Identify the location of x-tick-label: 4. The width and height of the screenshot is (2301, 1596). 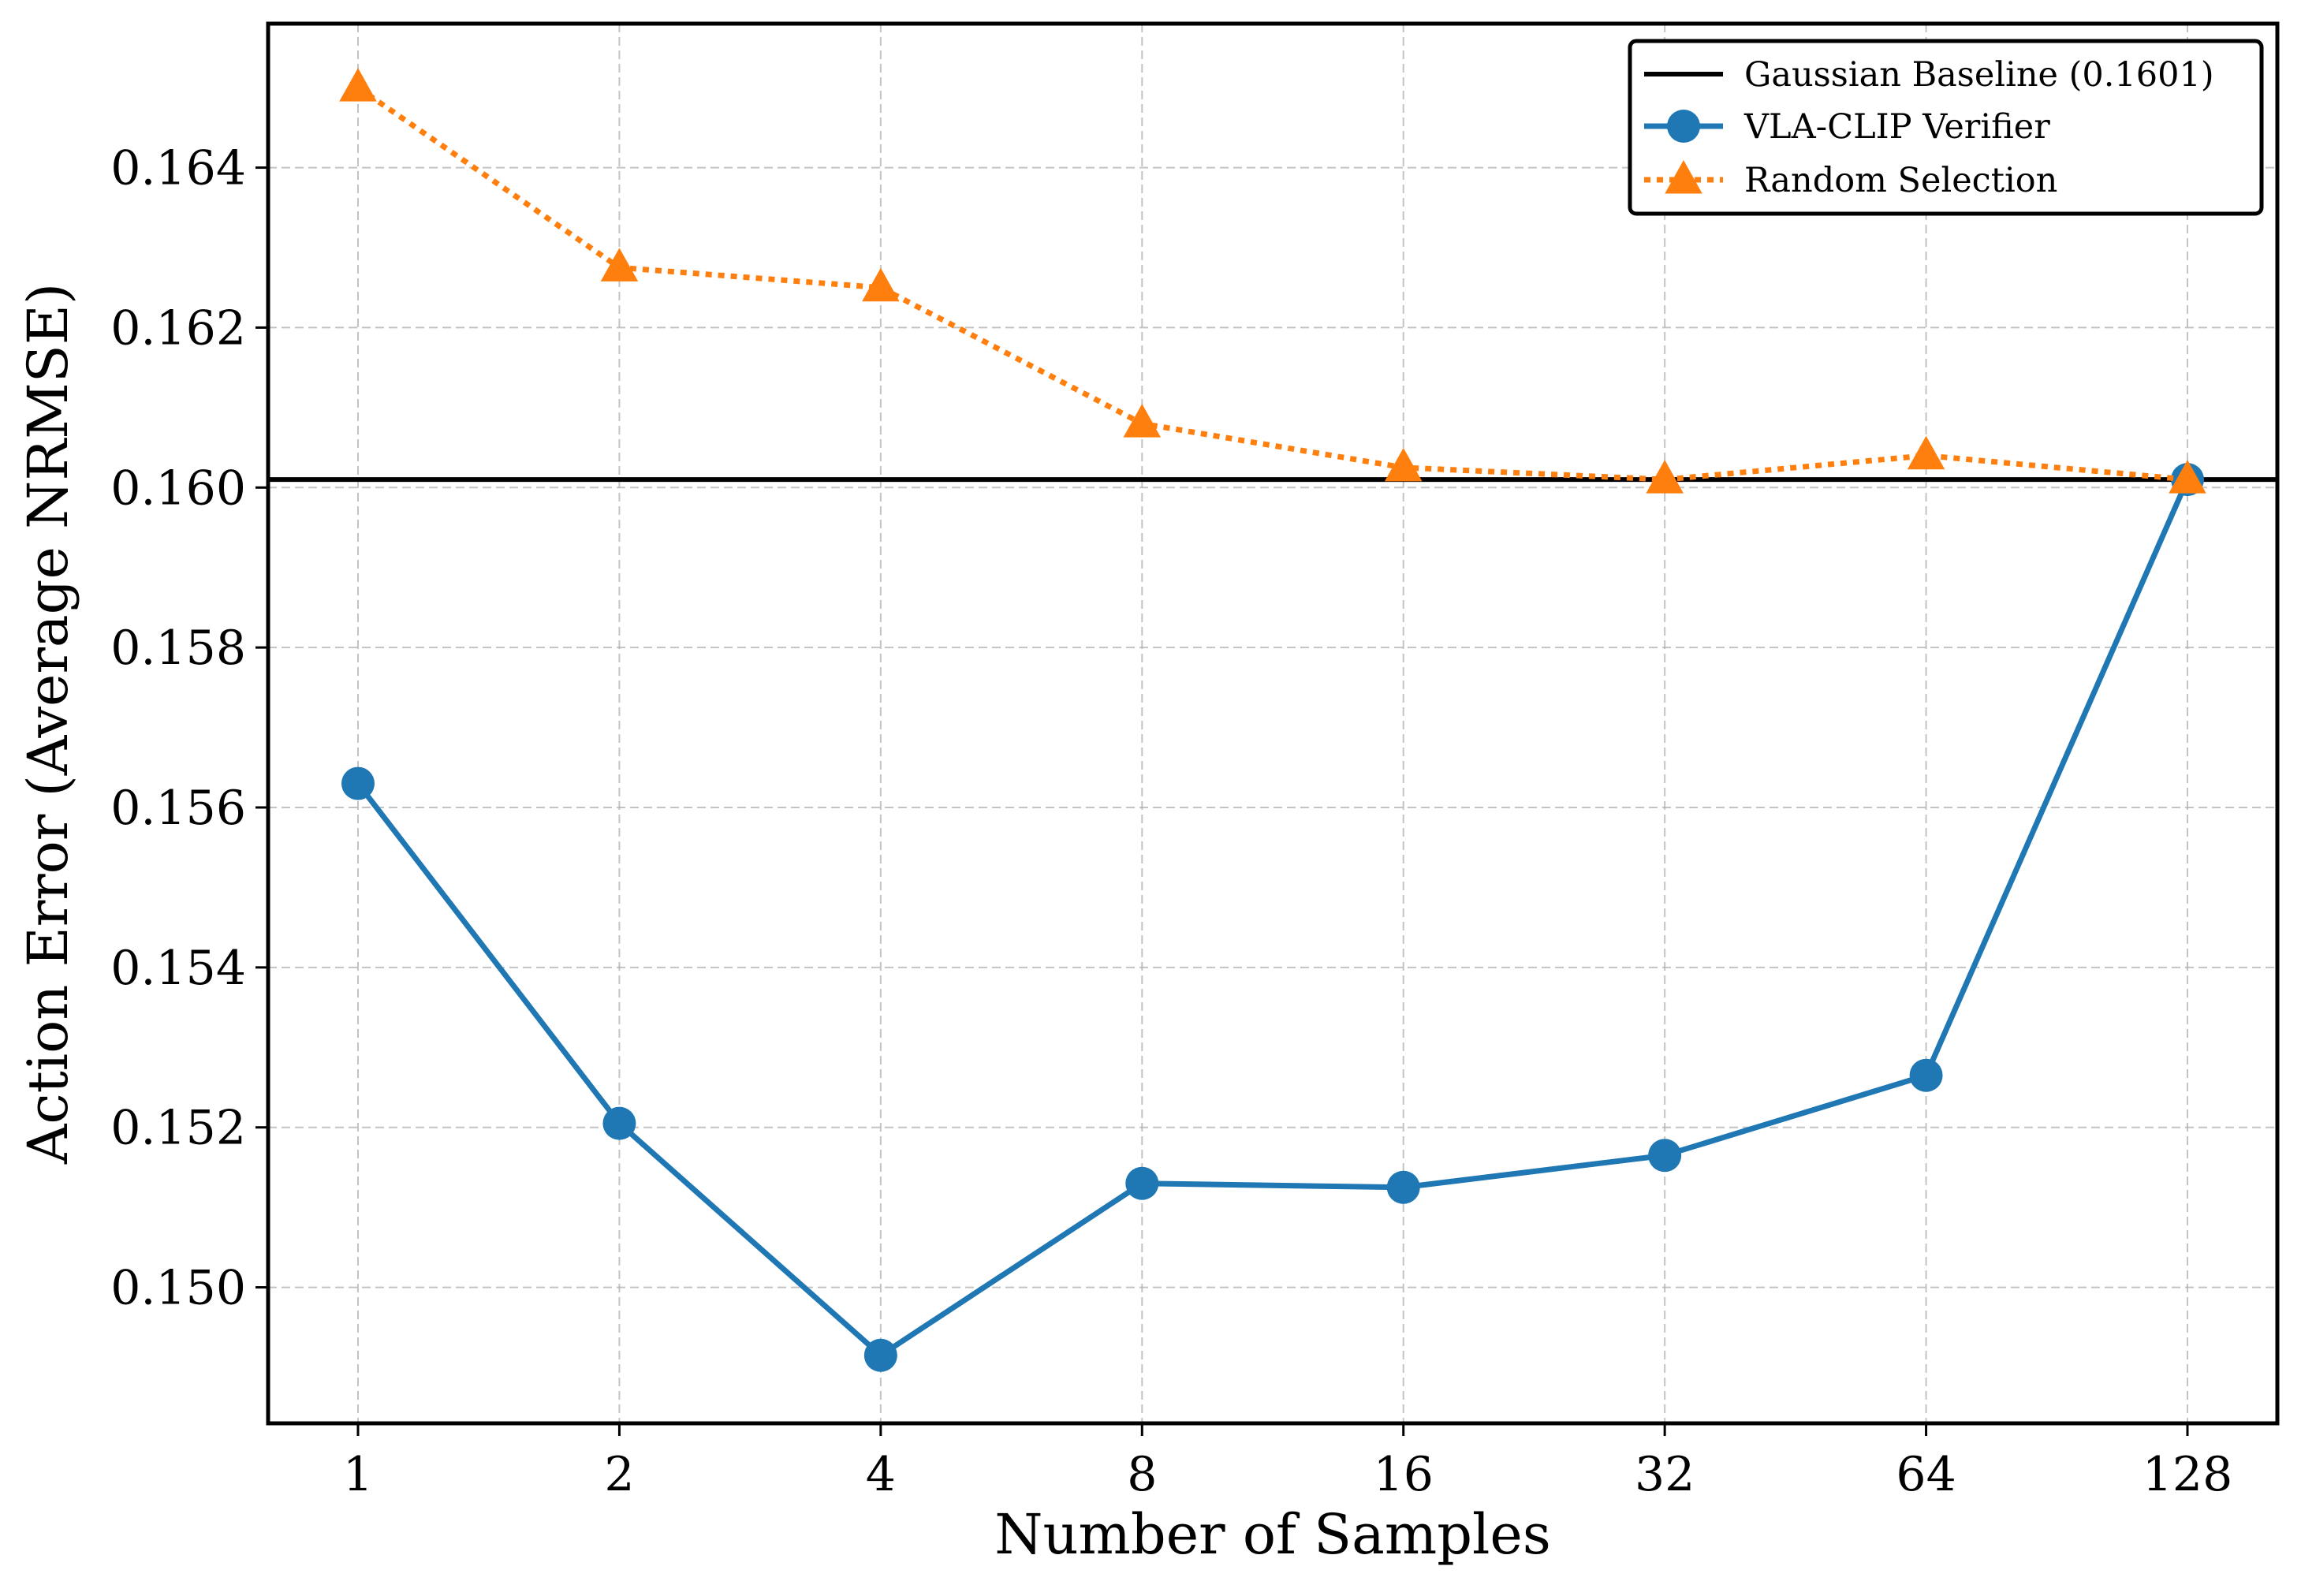
(881, 1474).